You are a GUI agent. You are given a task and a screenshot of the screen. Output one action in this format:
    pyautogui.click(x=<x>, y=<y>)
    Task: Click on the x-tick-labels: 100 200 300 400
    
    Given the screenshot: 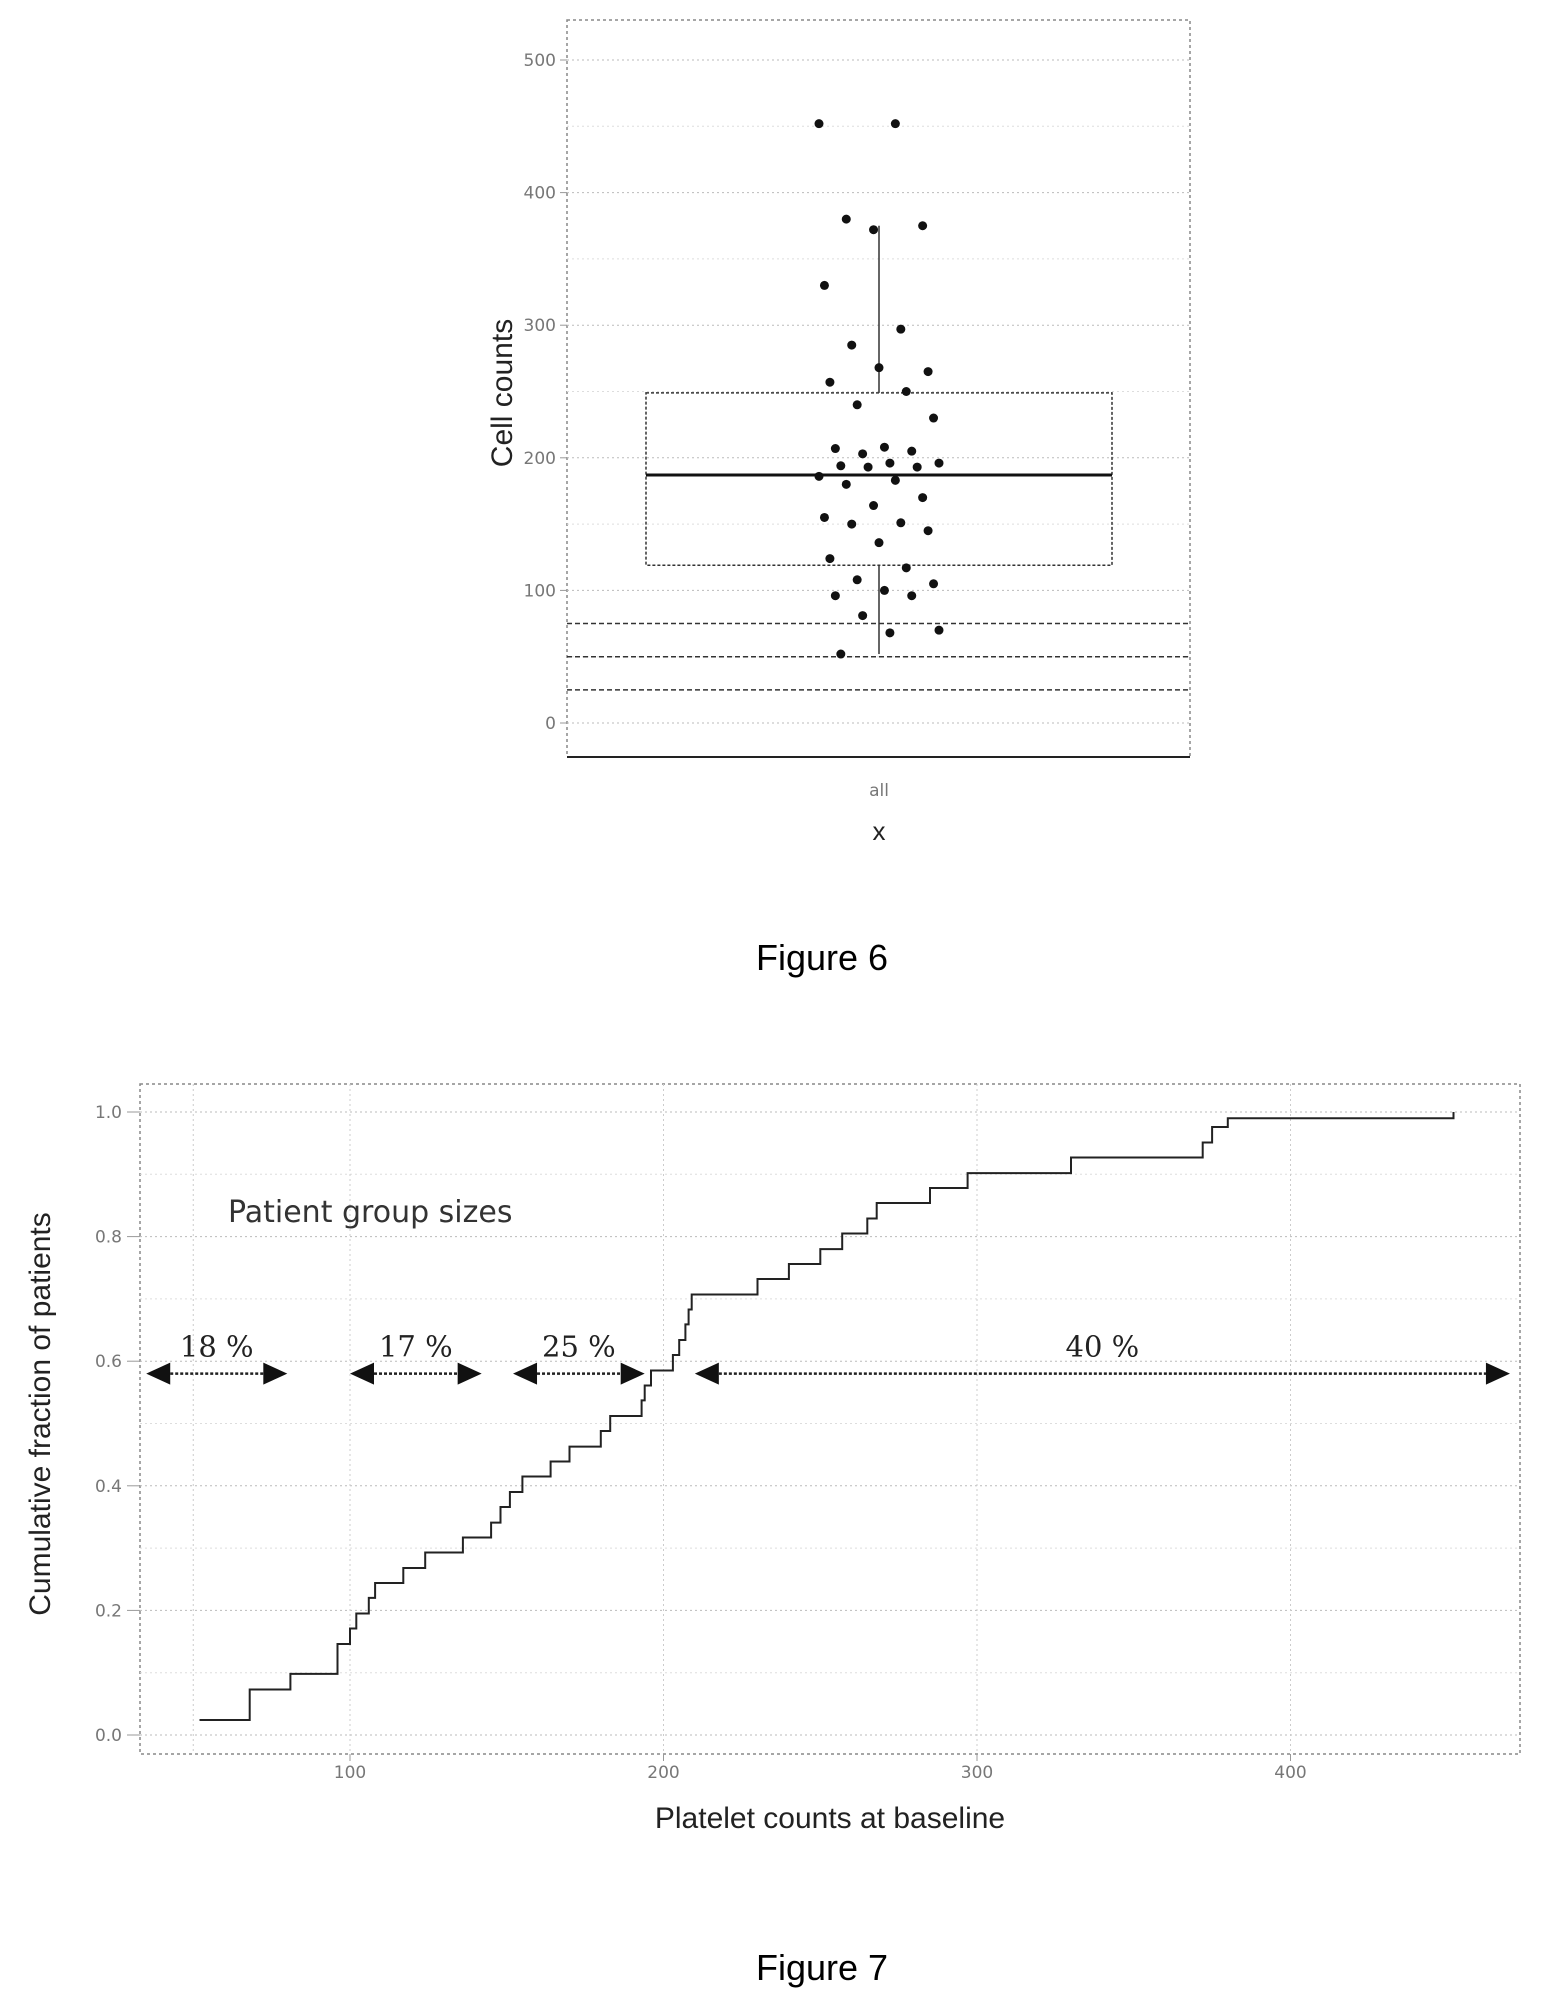 What is the action you would take?
    pyautogui.click(x=820, y=1768)
    